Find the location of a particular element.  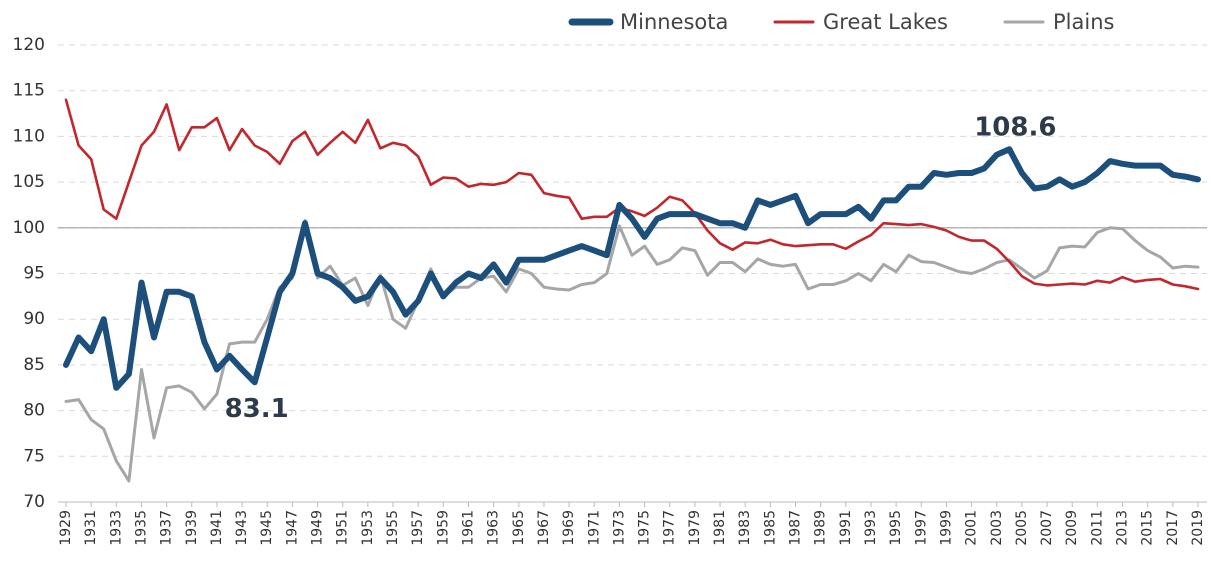

x-tick-label: 1959 is located at coordinates (443, 528).